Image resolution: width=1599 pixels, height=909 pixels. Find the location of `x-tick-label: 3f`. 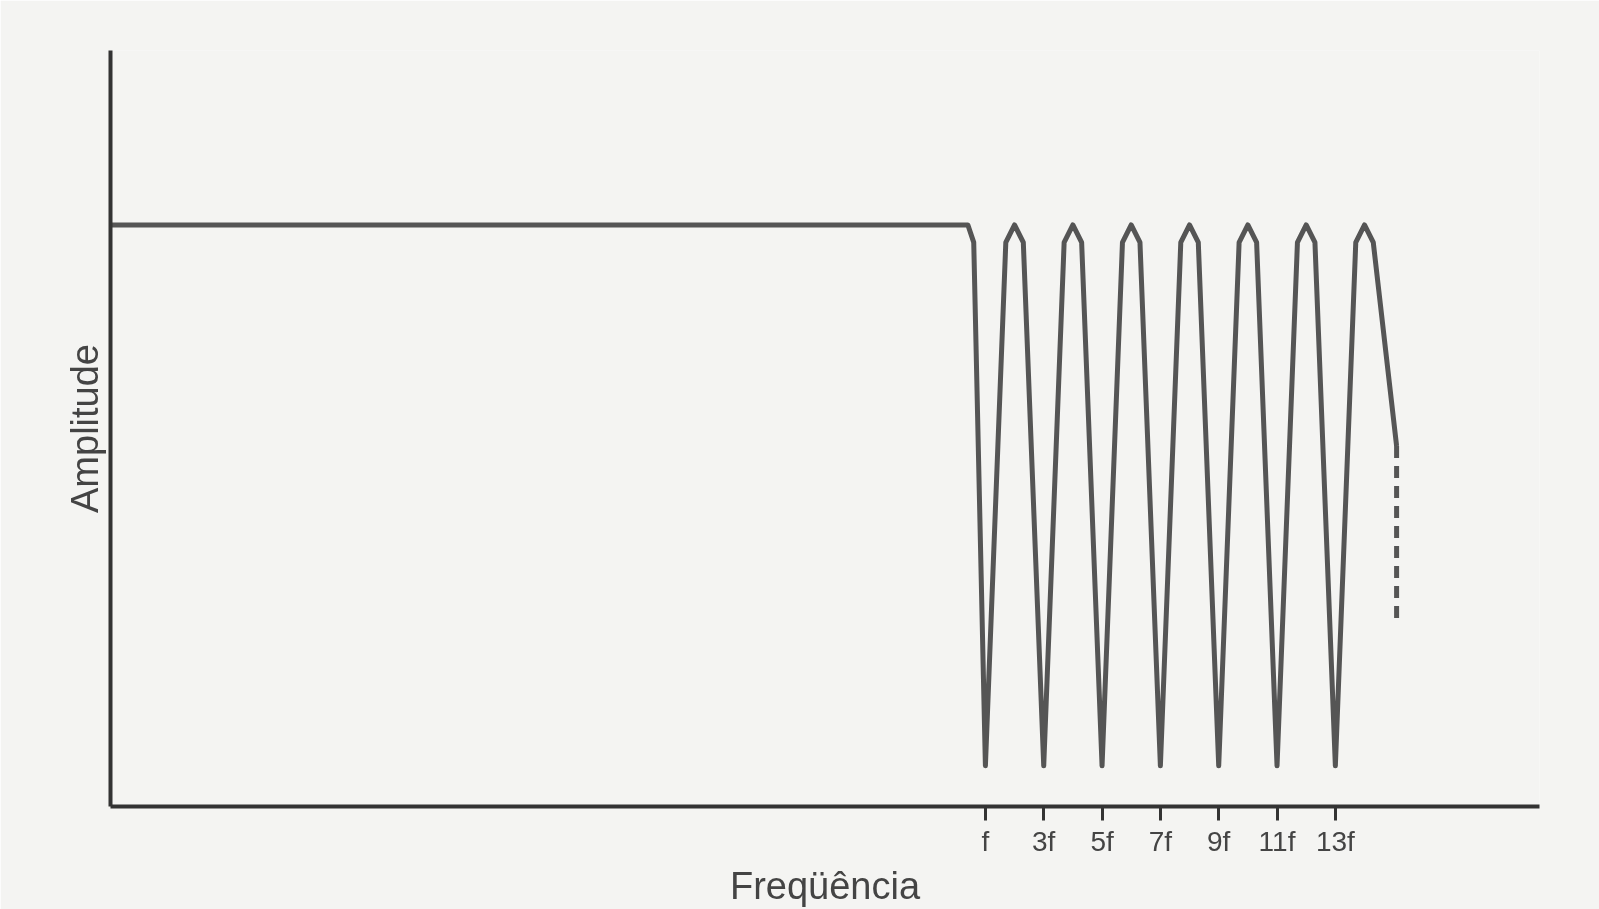

x-tick-label: 3f is located at coordinates (1044, 841).